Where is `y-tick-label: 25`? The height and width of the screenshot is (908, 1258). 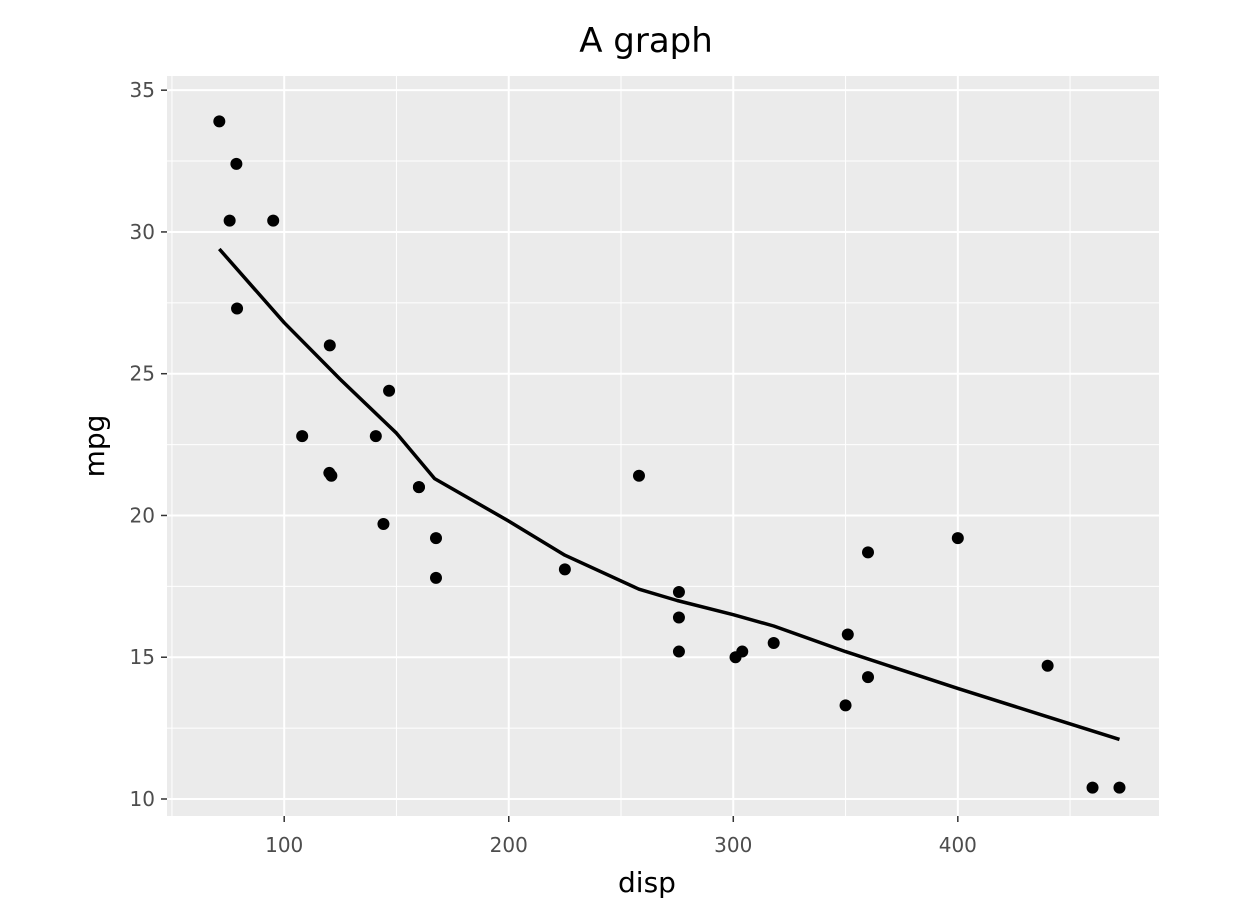 y-tick-label: 25 is located at coordinates (142, 374).